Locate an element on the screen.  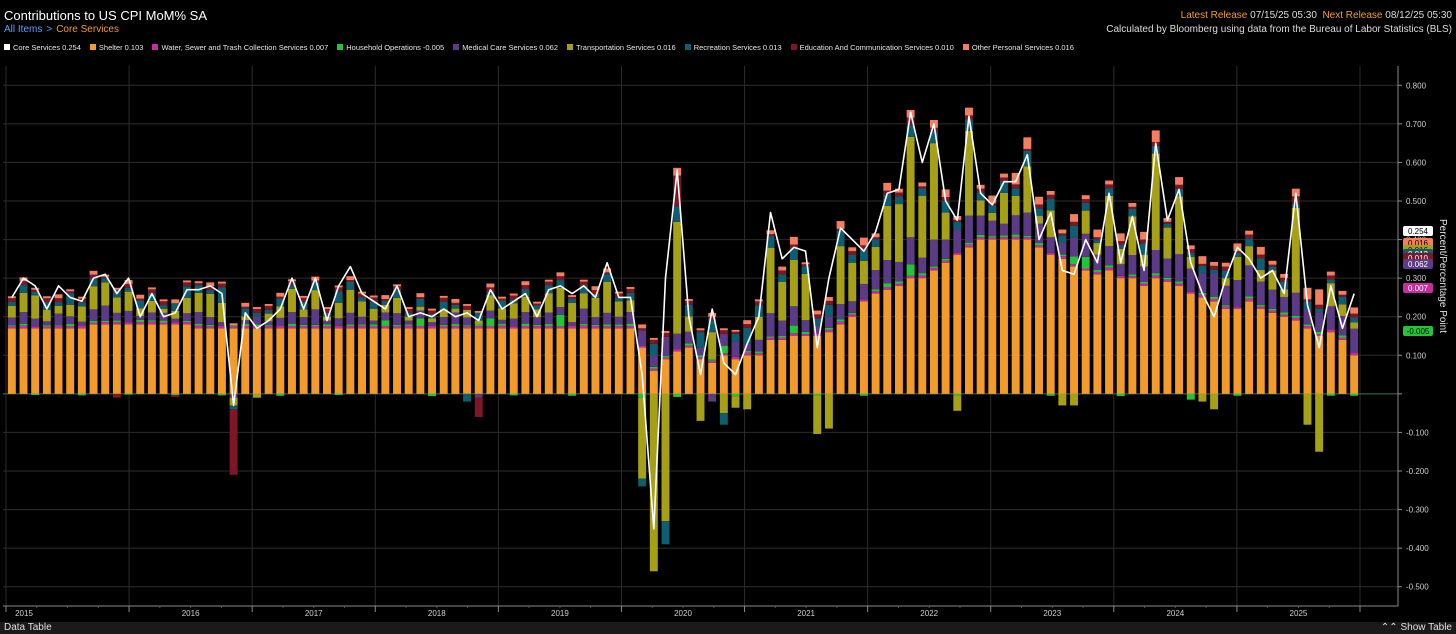
legend-item: Medical Care Services 0.062 is located at coordinates (505, 47).